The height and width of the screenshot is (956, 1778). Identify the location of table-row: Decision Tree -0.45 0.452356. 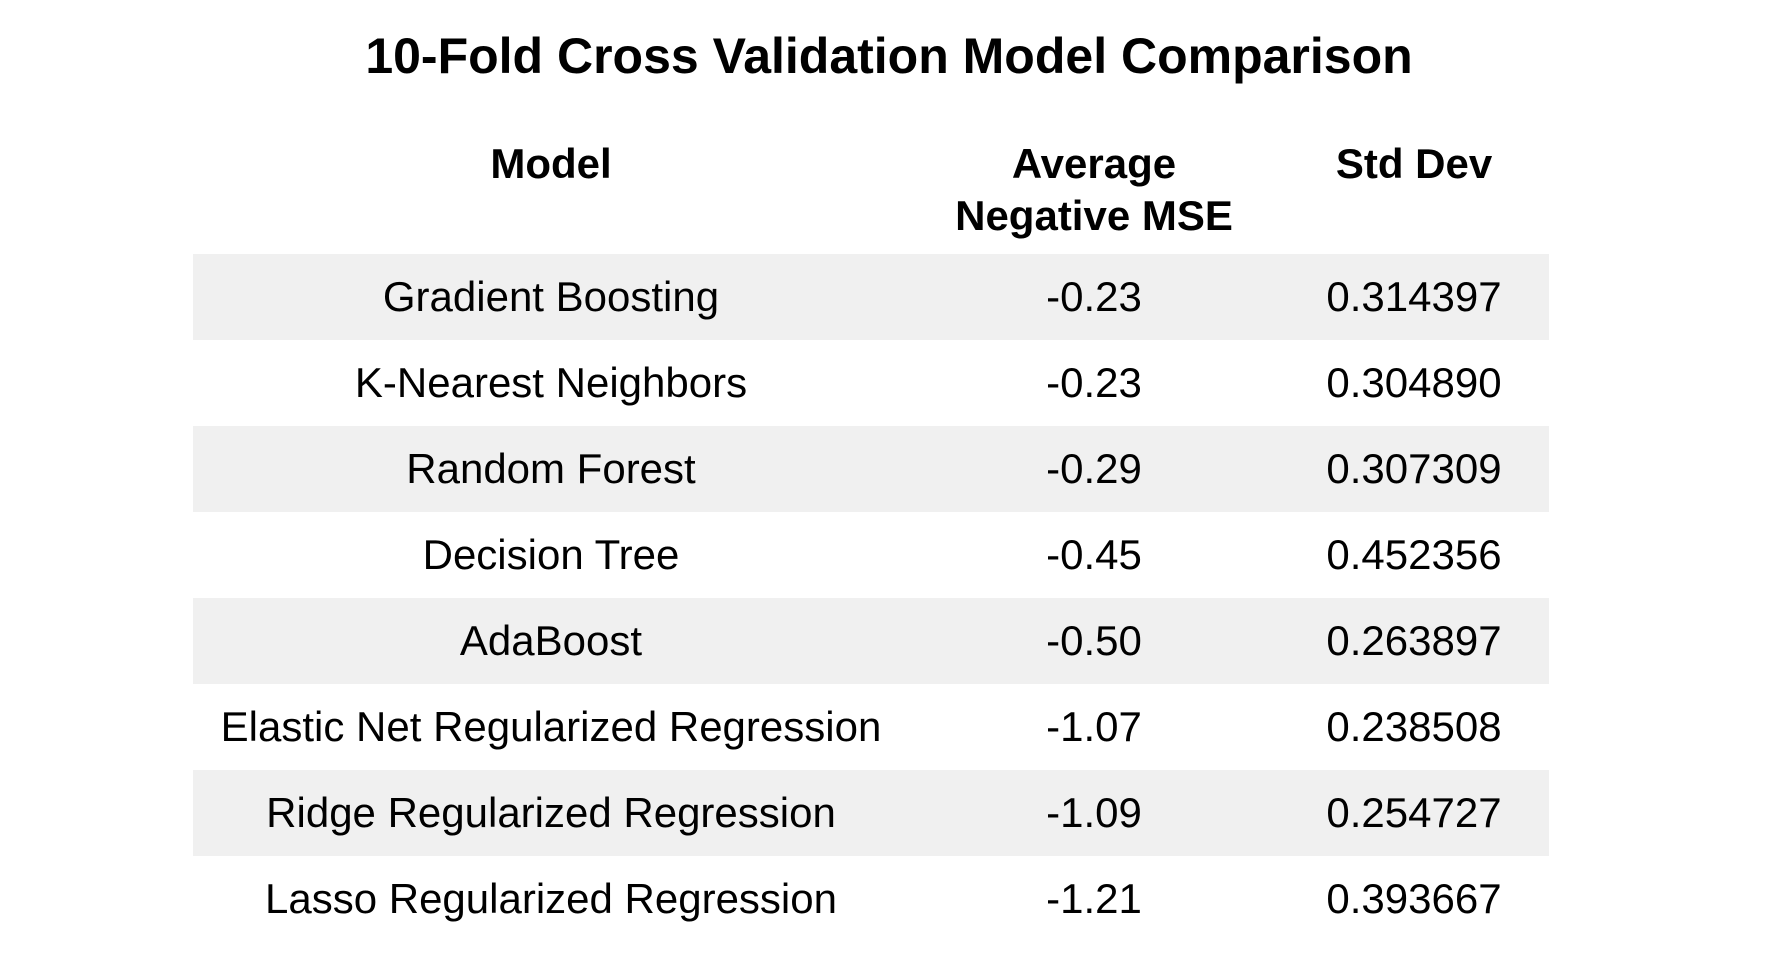
(871, 555).